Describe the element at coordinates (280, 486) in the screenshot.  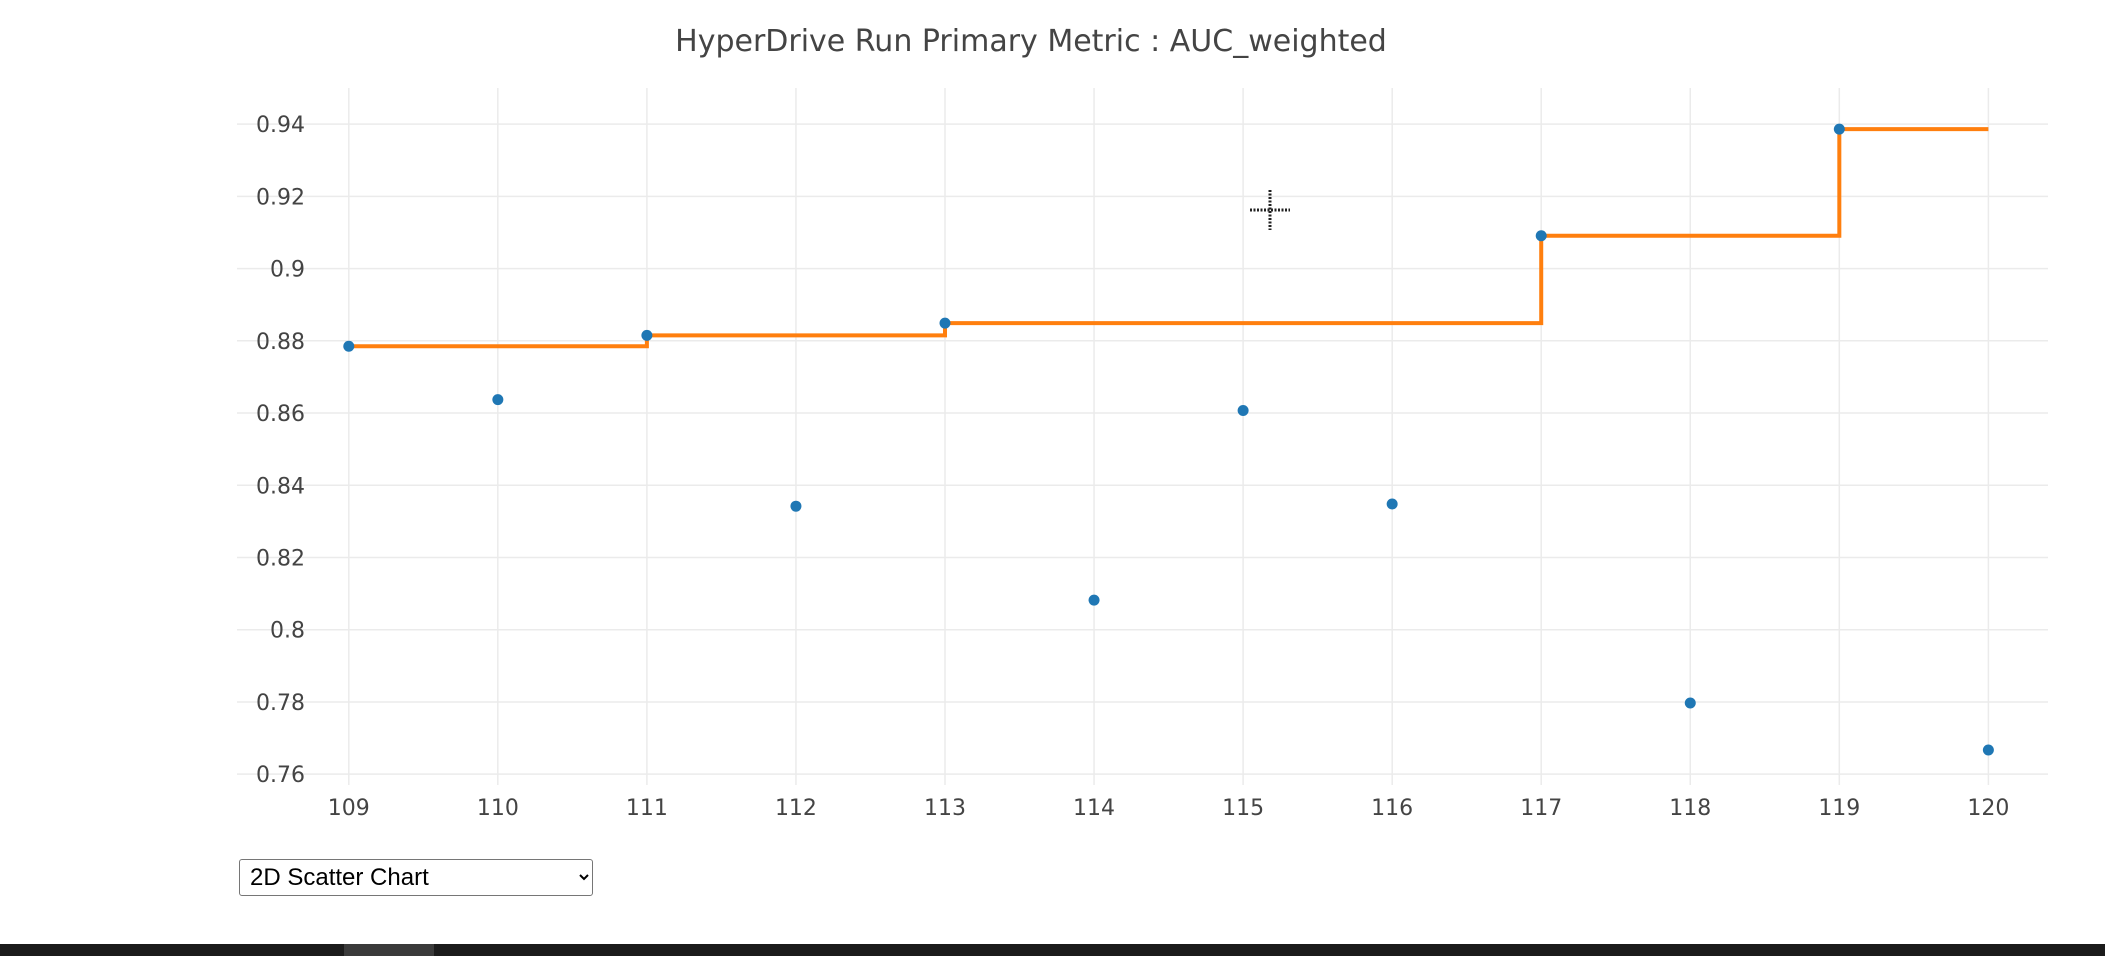
I see `y-tick-label: 0.84` at that location.